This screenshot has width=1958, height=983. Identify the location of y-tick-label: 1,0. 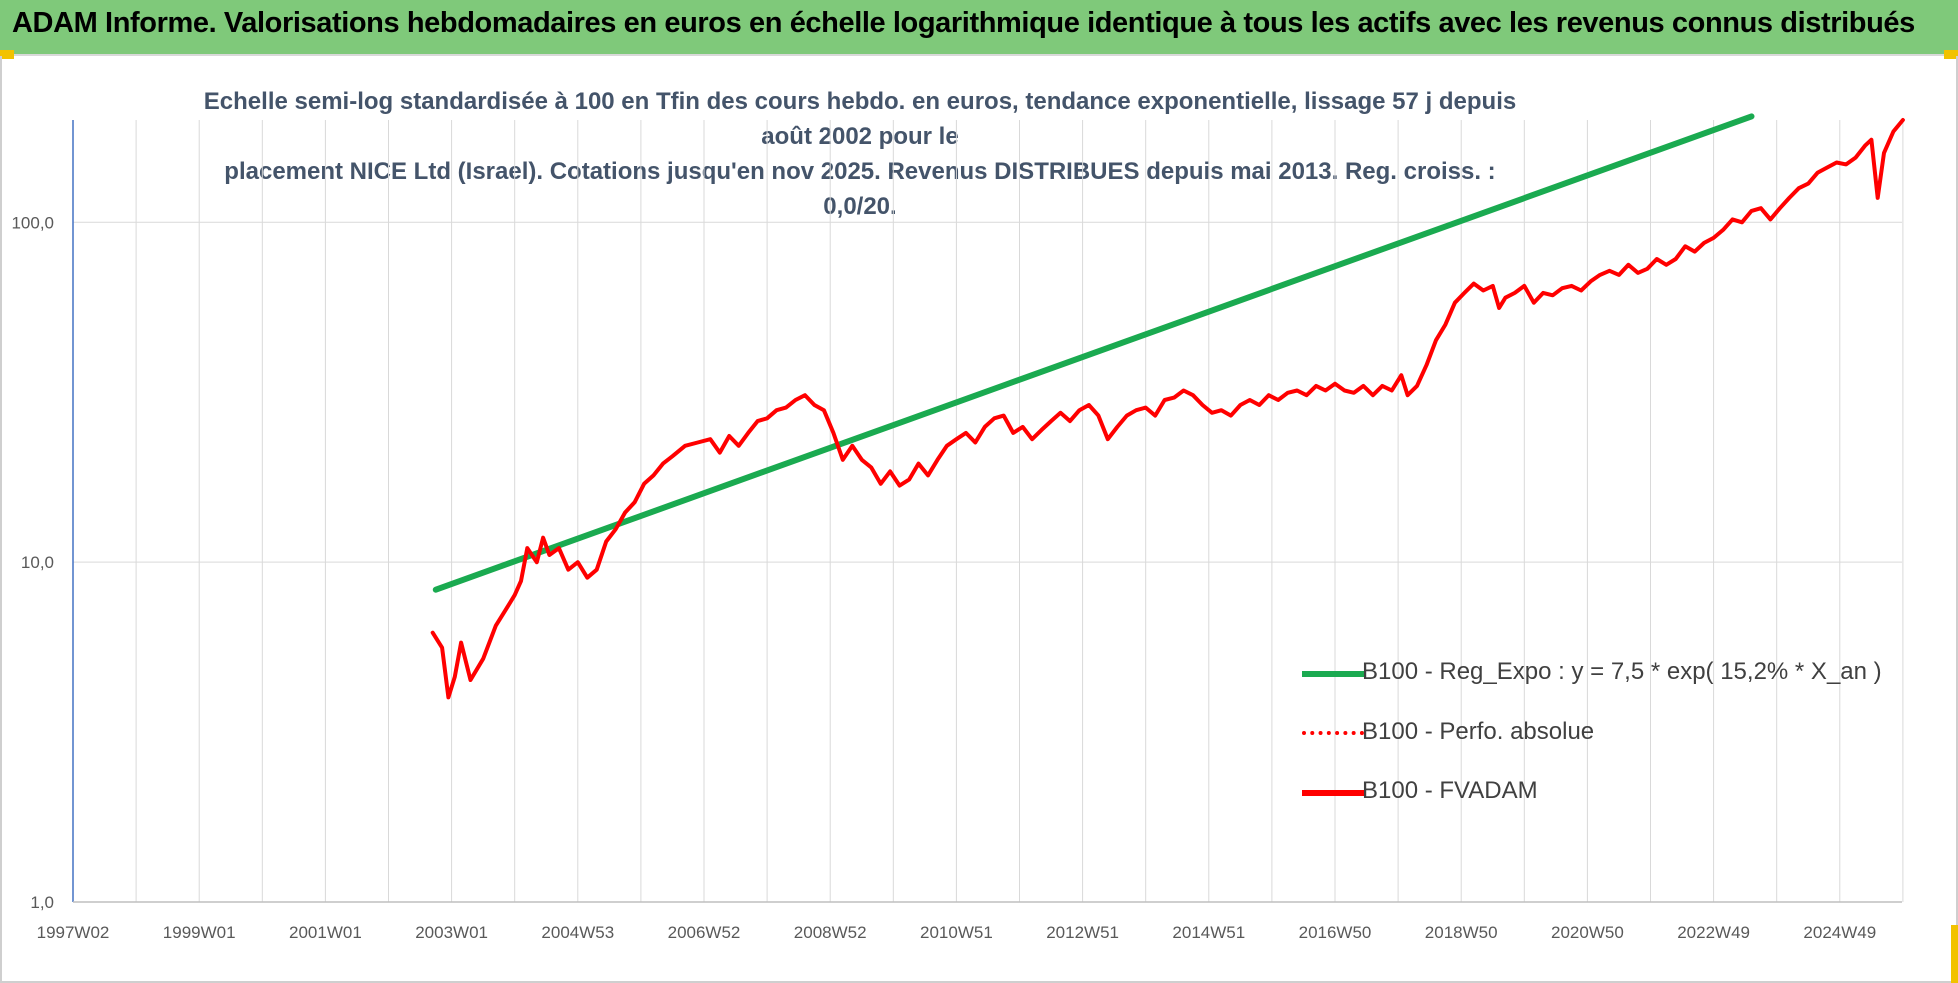
(42, 902).